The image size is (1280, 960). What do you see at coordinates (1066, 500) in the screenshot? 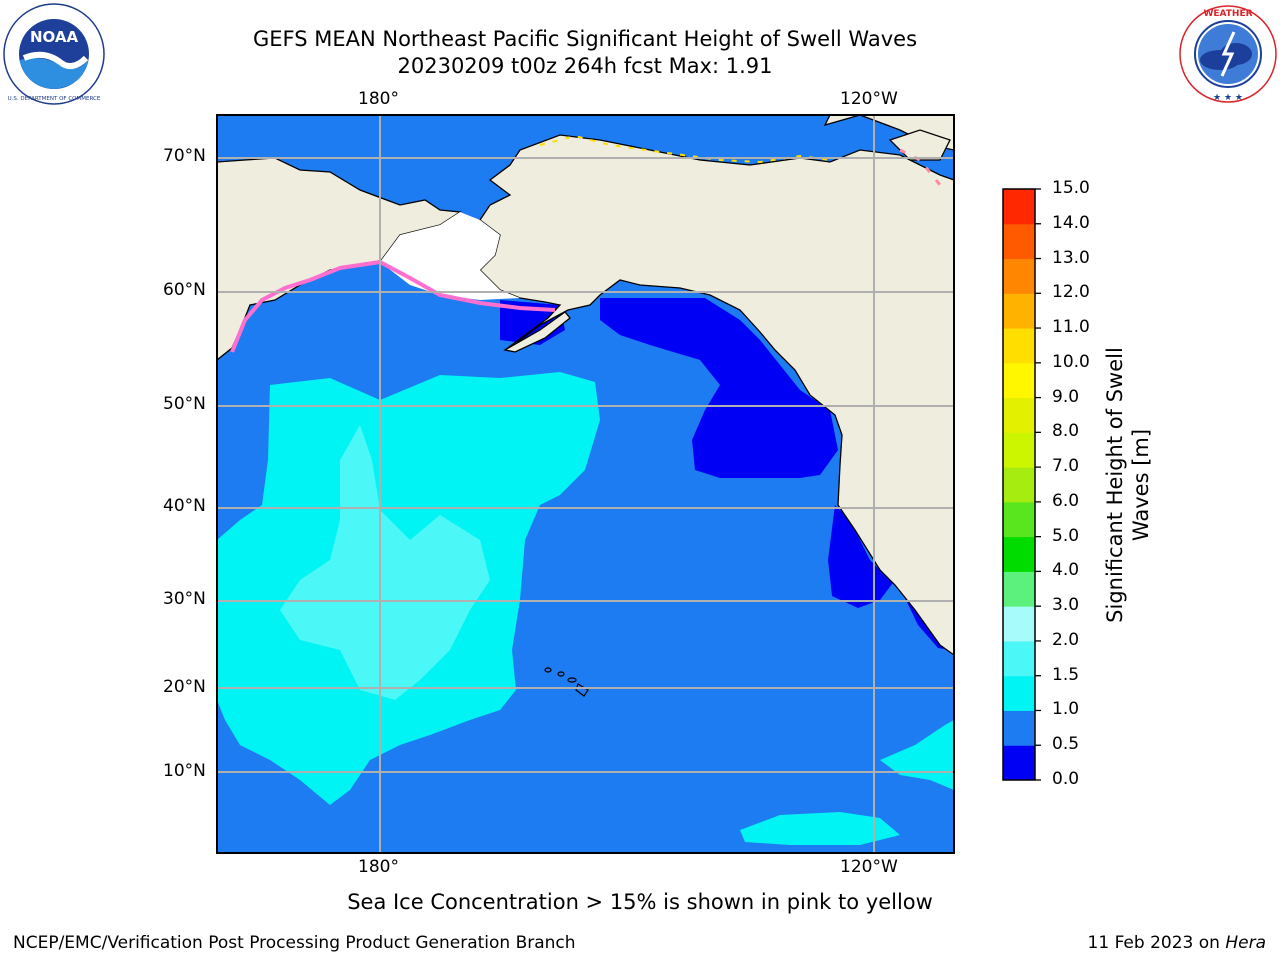
I see `colorbar-tick-label: 6.0` at bounding box center [1066, 500].